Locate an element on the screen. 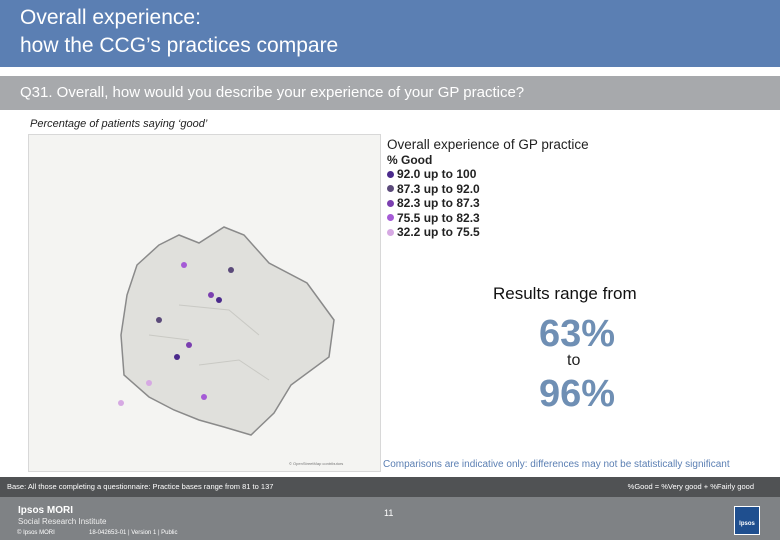 This screenshot has width=780, height=540. map-graphic is located at coordinates (226, 331).